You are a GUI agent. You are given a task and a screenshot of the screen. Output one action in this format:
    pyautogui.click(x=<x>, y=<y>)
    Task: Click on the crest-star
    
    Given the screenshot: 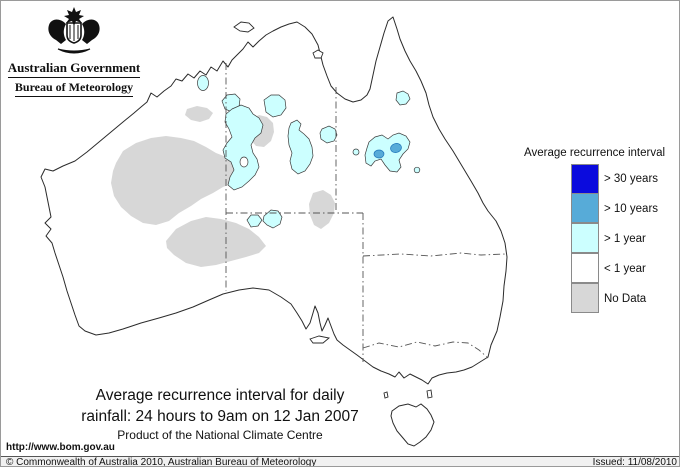 What is the action you would take?
    pyautogui.click(x=74, y=16)
    